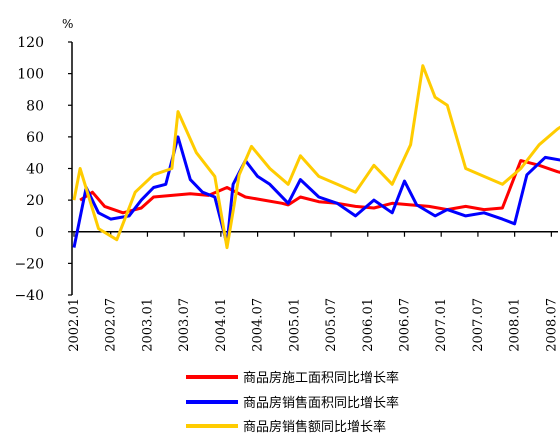 This screenshot has width=560, height=437. What do you see at coordinates (29, 264) in the screenshot?
I see `y-tick-label: −20` at bounding box center [29, 264].